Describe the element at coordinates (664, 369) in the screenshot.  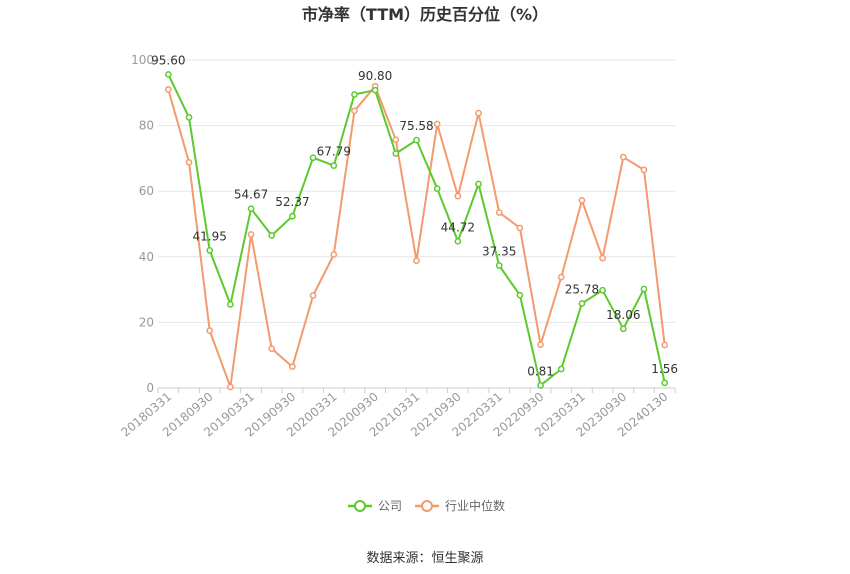
I see `data-label: 1.56` at that location.